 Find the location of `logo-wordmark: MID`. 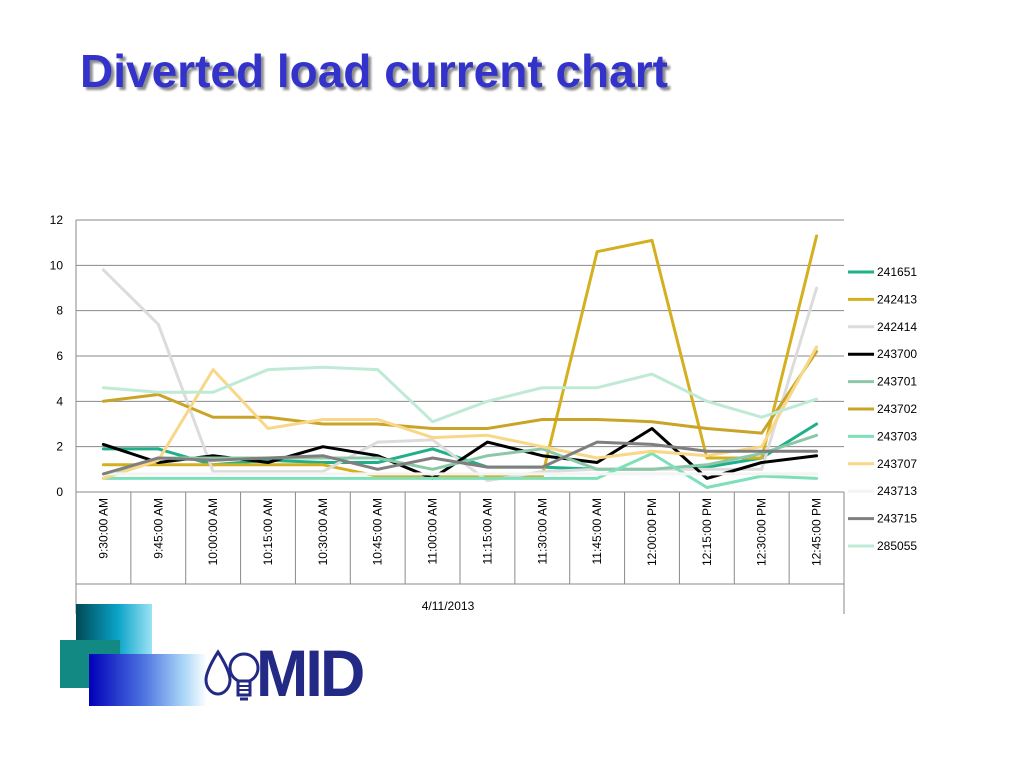

logo-wordmark: MID is located at coordinates (310, 673).